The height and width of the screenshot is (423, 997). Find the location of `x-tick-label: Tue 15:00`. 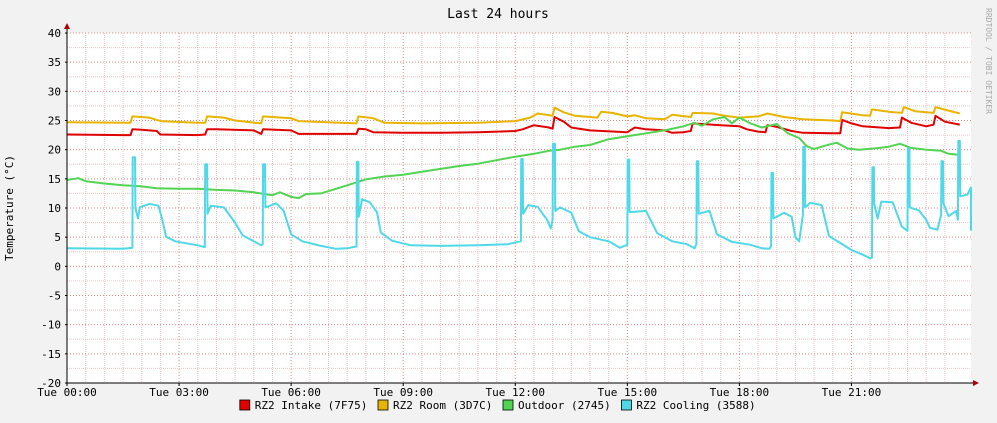

x-tick-label: Tue 15:00 is located at coordinates (628, 392).